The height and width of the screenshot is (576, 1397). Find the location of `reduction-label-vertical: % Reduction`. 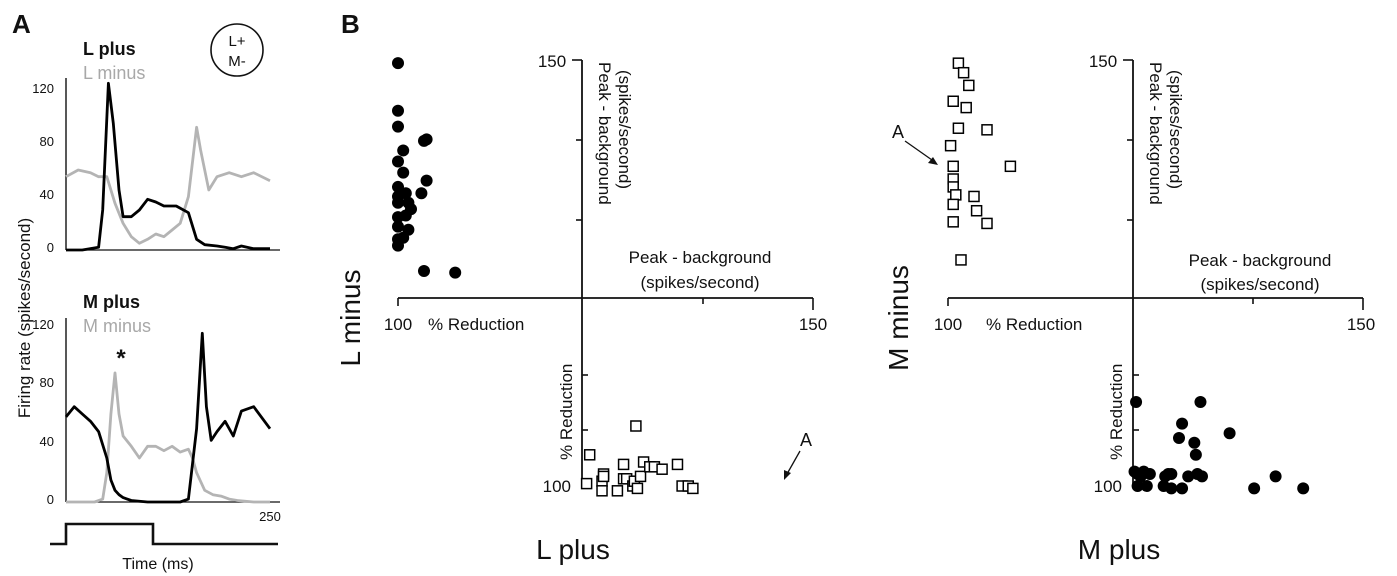

reduction-label-vertical: % Reduction is located at coordinates (566, 412).